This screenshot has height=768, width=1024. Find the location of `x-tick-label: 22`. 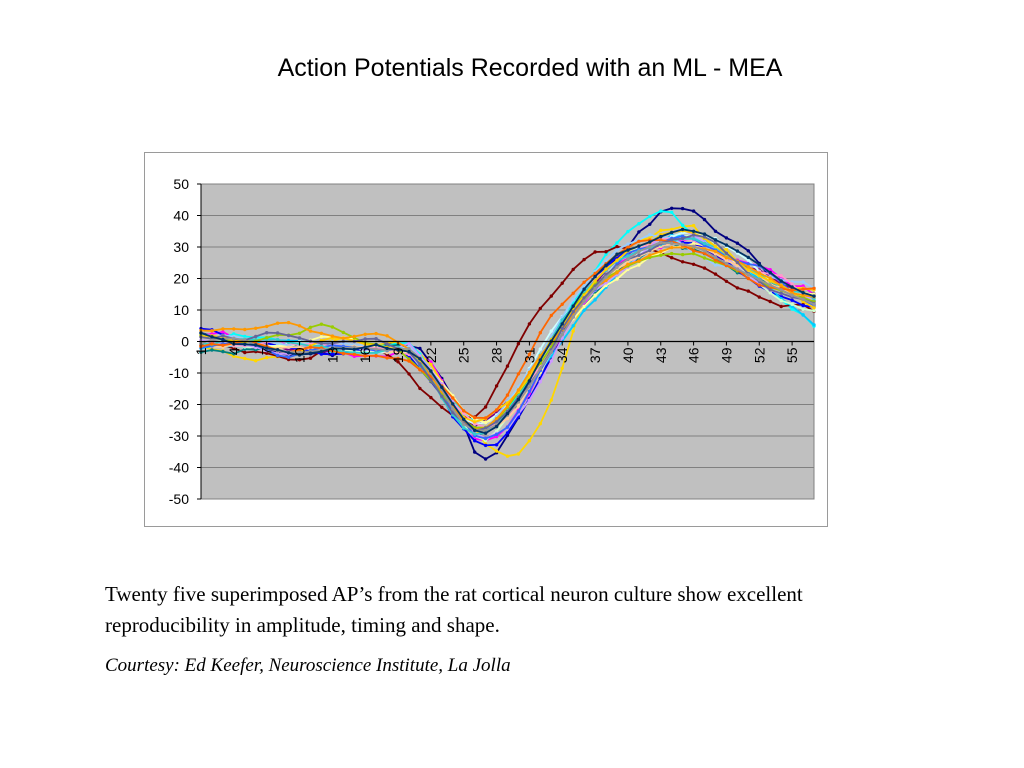

x-tick-label: 22 is located at coordinates (431, 355).